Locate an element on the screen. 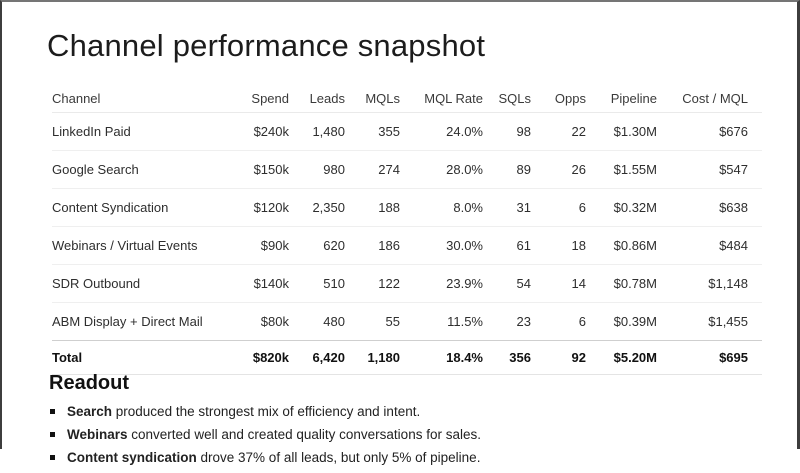 This screenshot has height=473, width=800. readout-heading: Readout is located at coordinates (89, 383).